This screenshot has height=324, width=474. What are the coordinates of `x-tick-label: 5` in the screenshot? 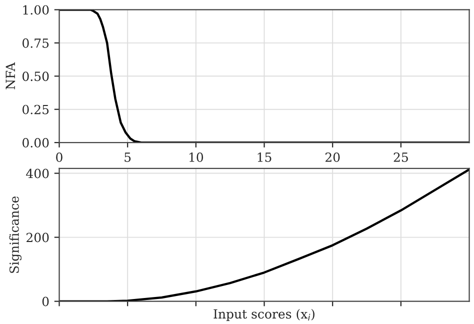 It's located at (127, 157).